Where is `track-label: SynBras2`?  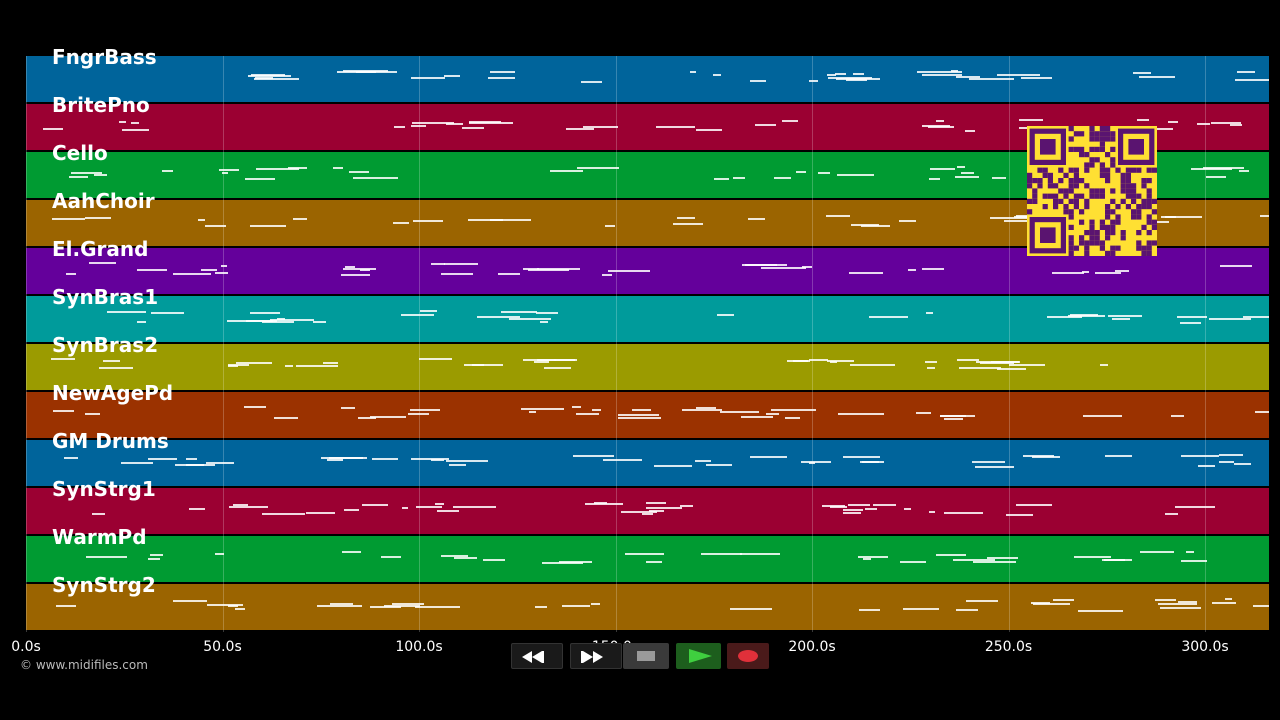 track-label: SynBras2 is located at coordinates (105, 345).